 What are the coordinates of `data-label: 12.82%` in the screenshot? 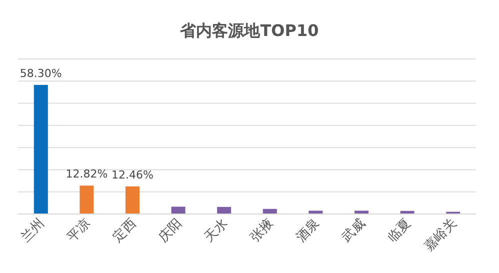 It's located at (87, 174).